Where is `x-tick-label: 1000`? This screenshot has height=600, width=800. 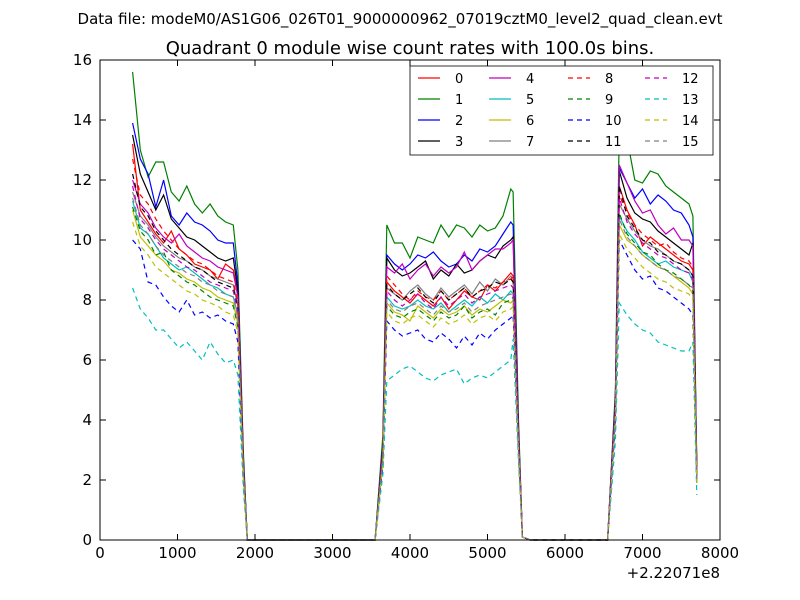
x-tick-label: 1000 is located at coordinates (177, 553).